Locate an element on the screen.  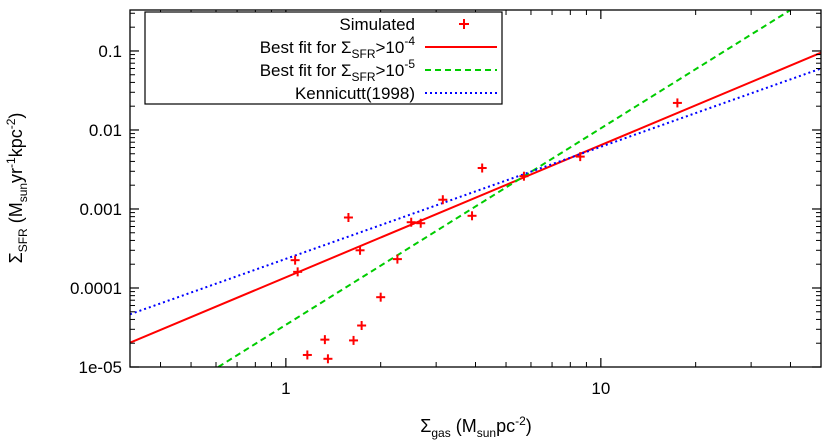
y-tick-label: 0.0001 is located at coordinates (96, 288).